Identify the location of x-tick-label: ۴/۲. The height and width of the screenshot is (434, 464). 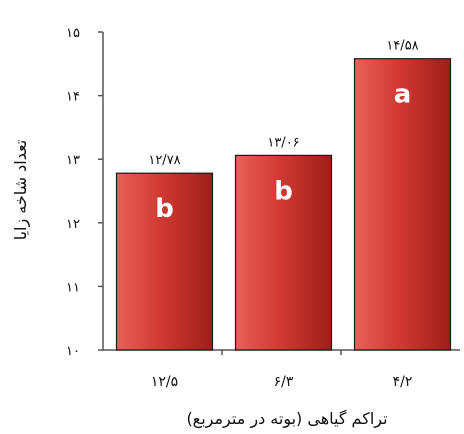
(403, 382).